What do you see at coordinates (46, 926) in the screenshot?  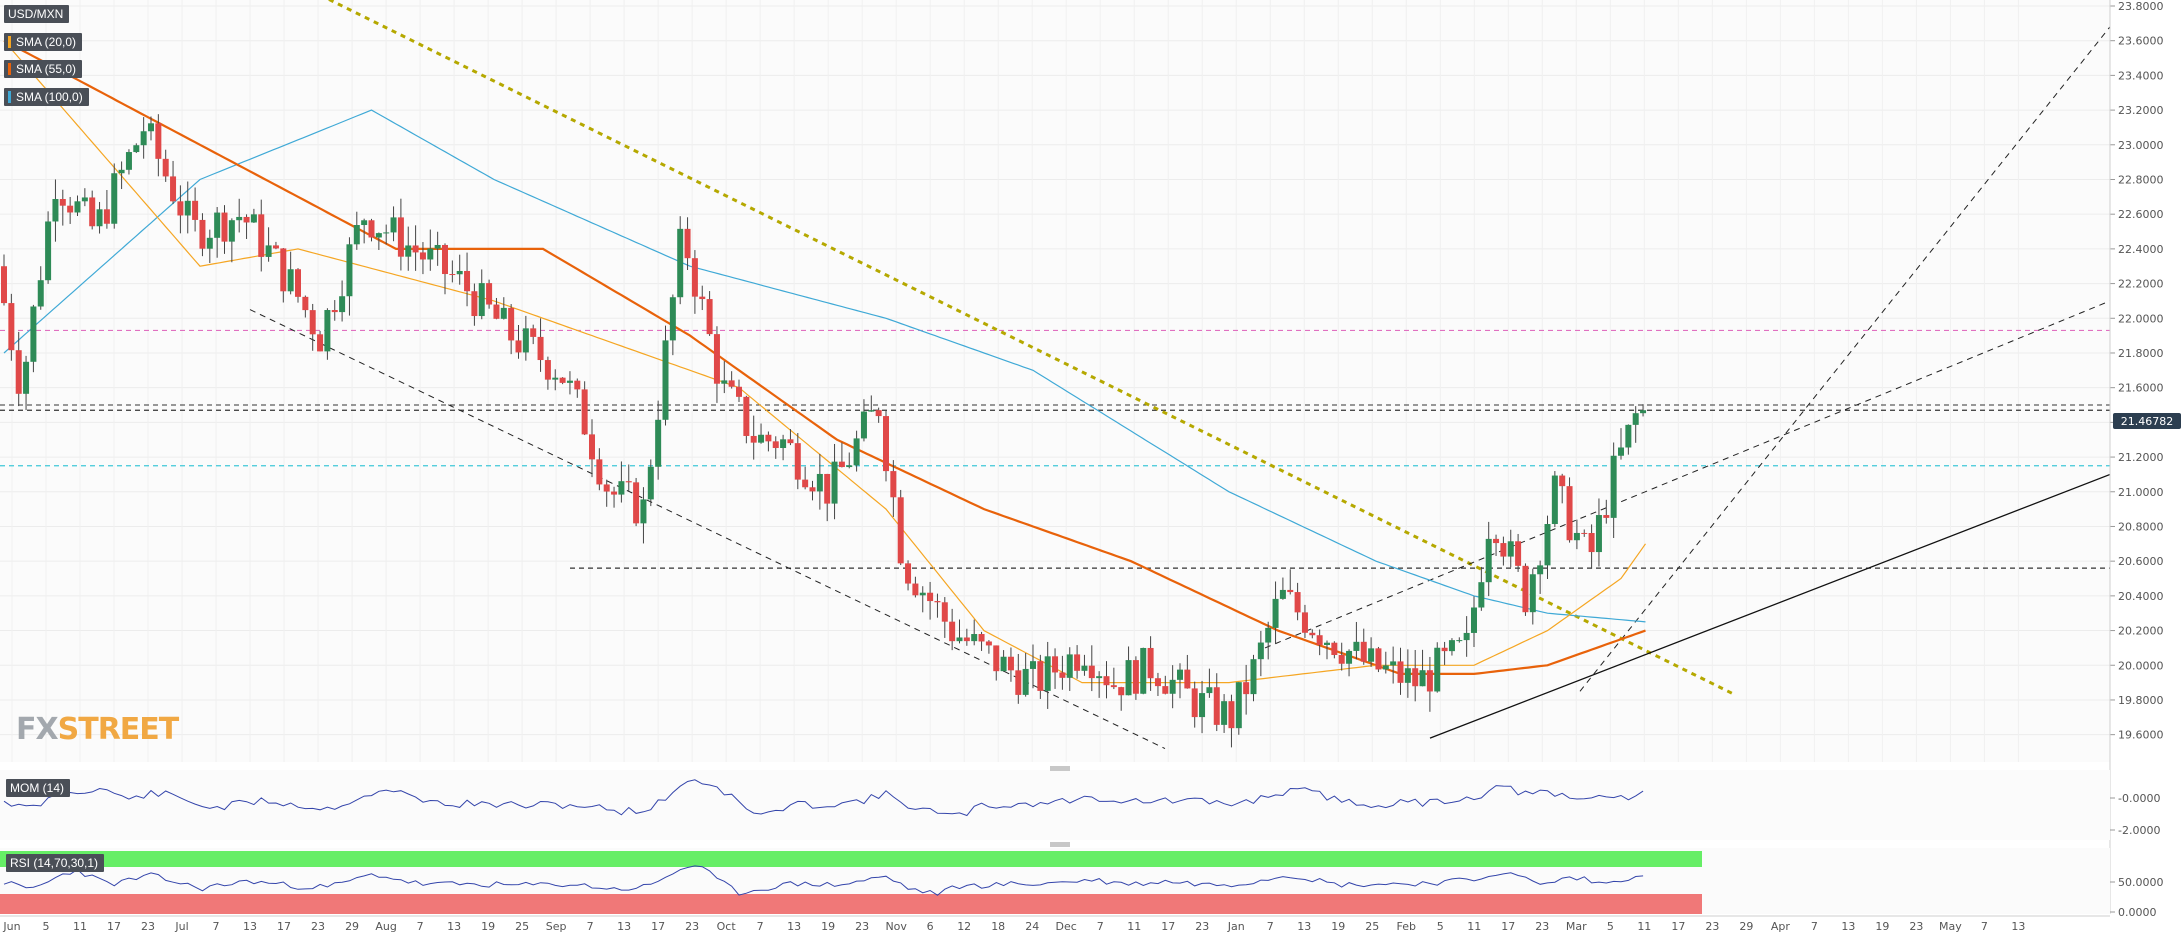 I see `x-tick-label: 5` at bounding box center [46, 926].